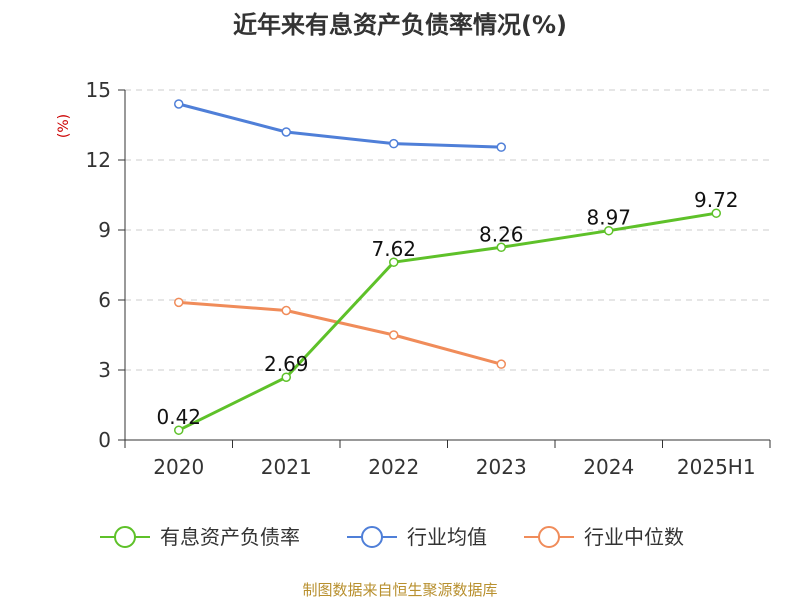 The height and width of the screenshot is (600, 800). Describe the element at coordinates (64, 126) in the screenshot. I see `y-axis-label: (%)` at that location.